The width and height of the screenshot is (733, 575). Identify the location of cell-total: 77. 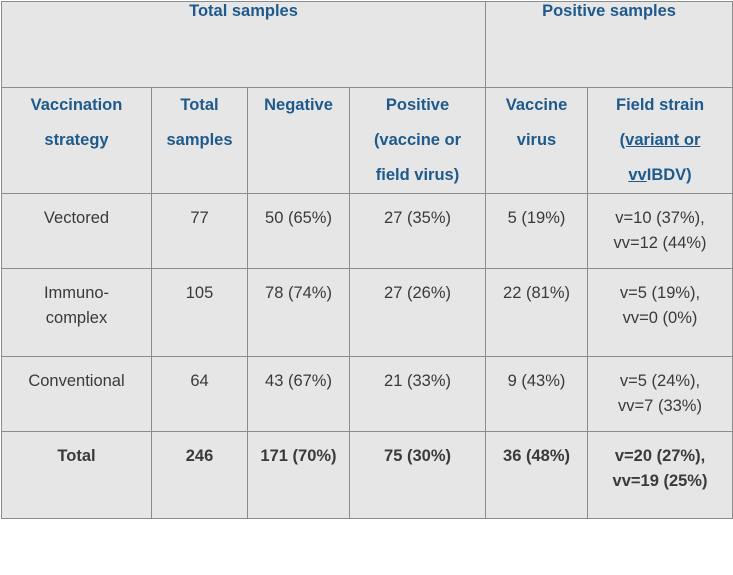
(199, 231).